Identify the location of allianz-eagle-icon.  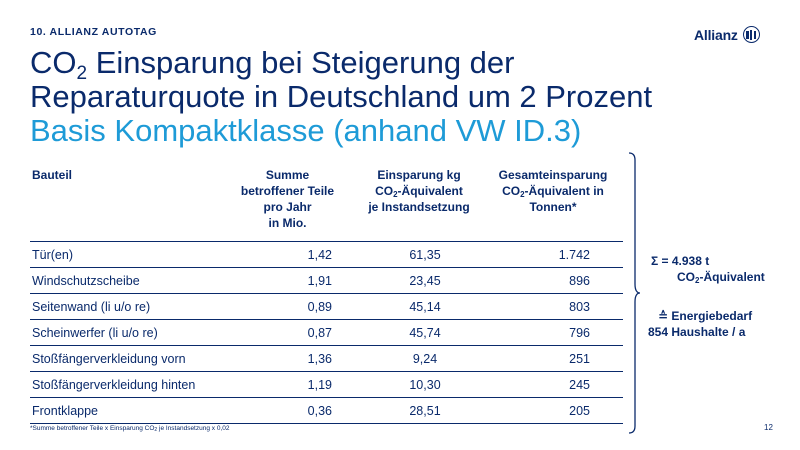
(751, 34).